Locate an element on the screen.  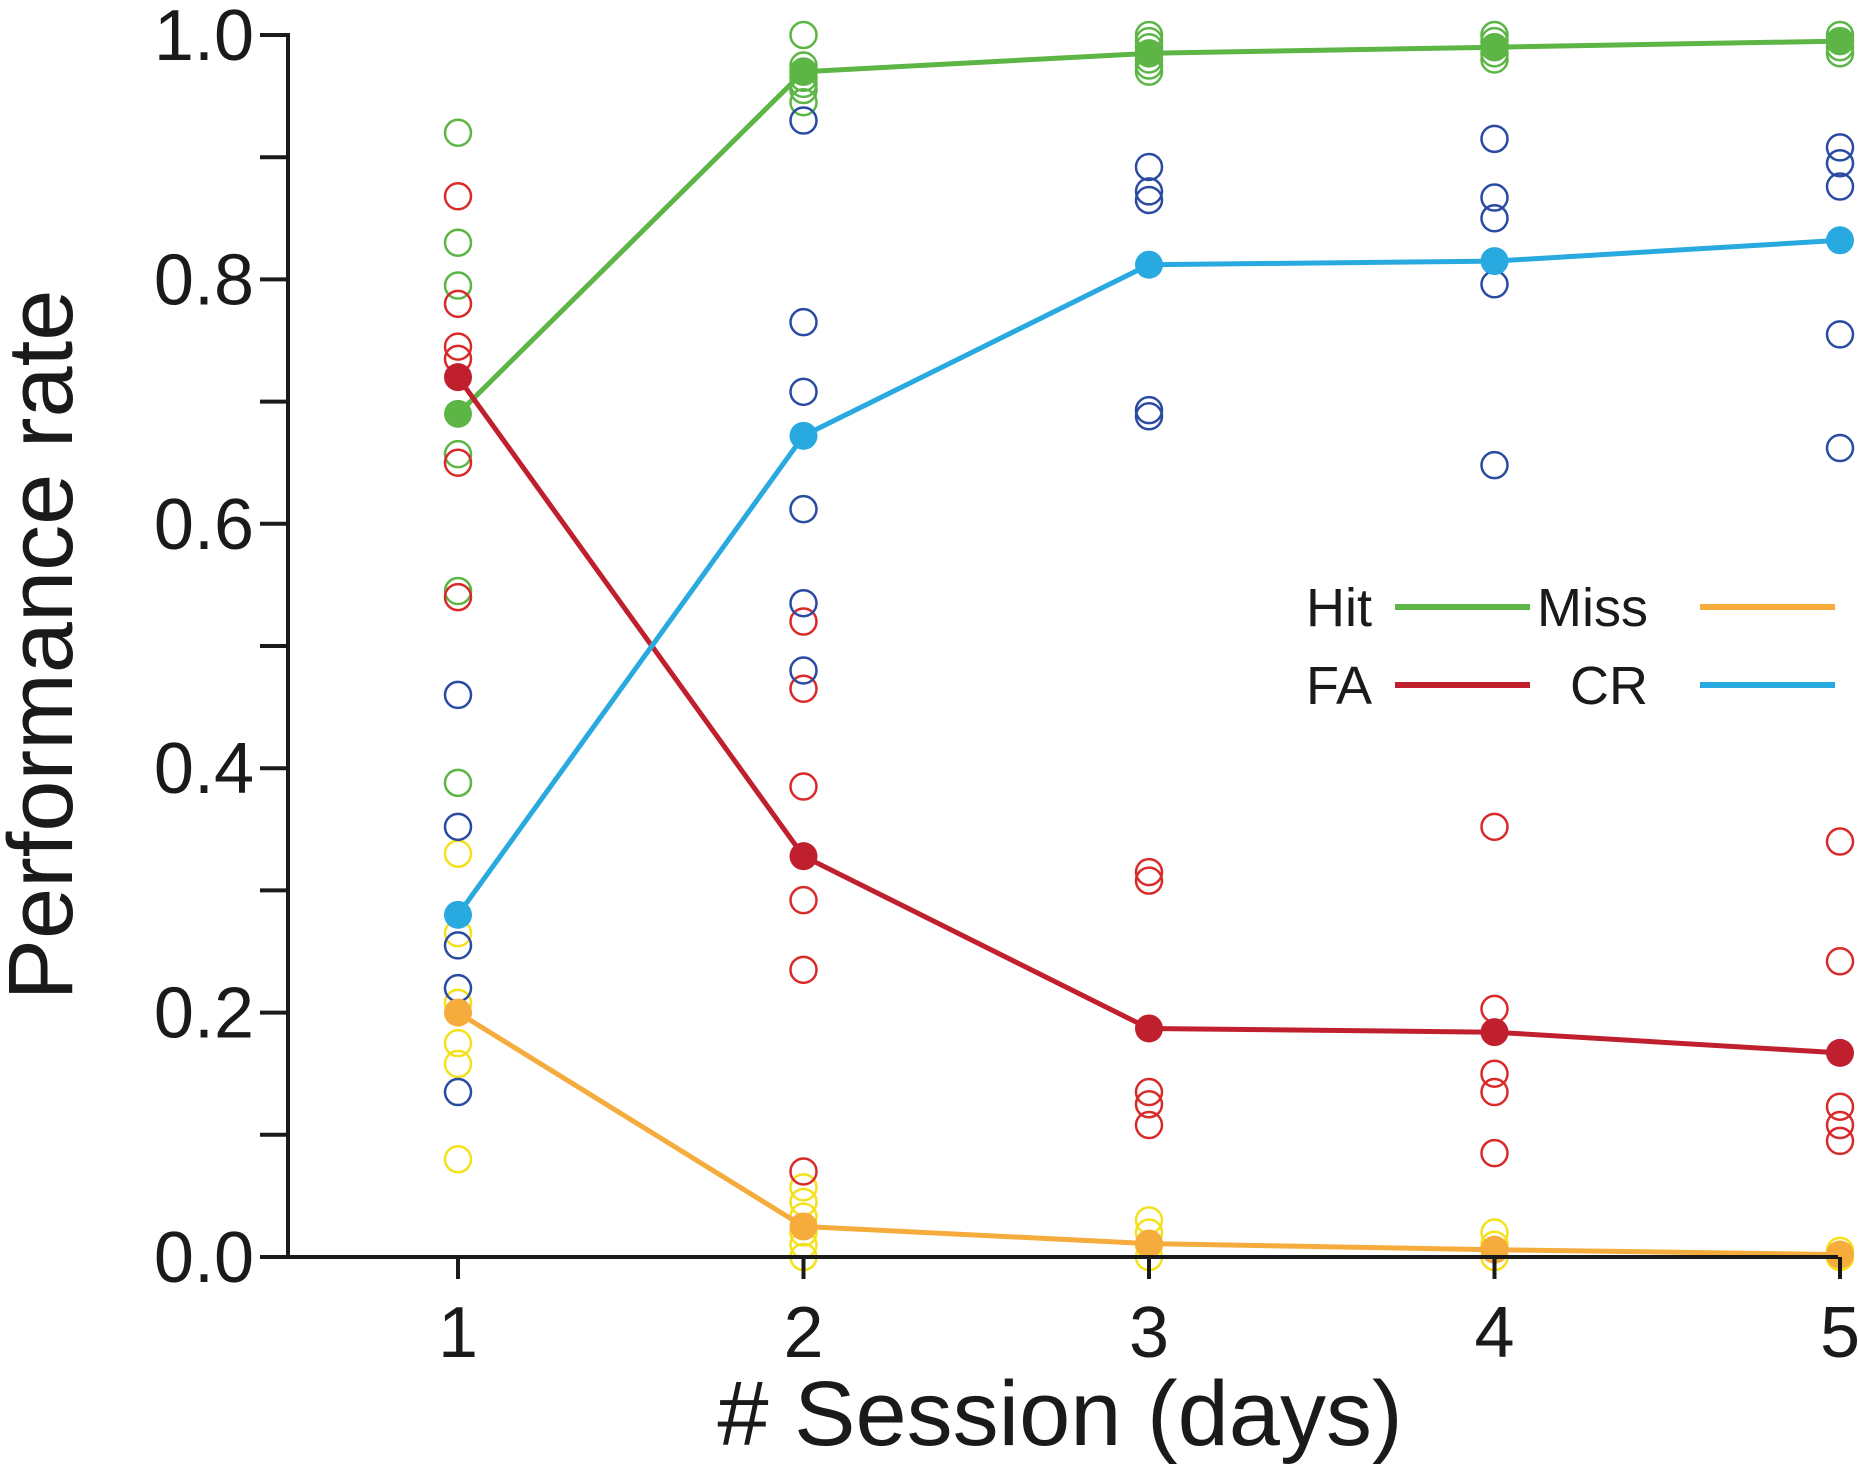
y-tick-label: 0.8 is located at coordinates (204, 280).